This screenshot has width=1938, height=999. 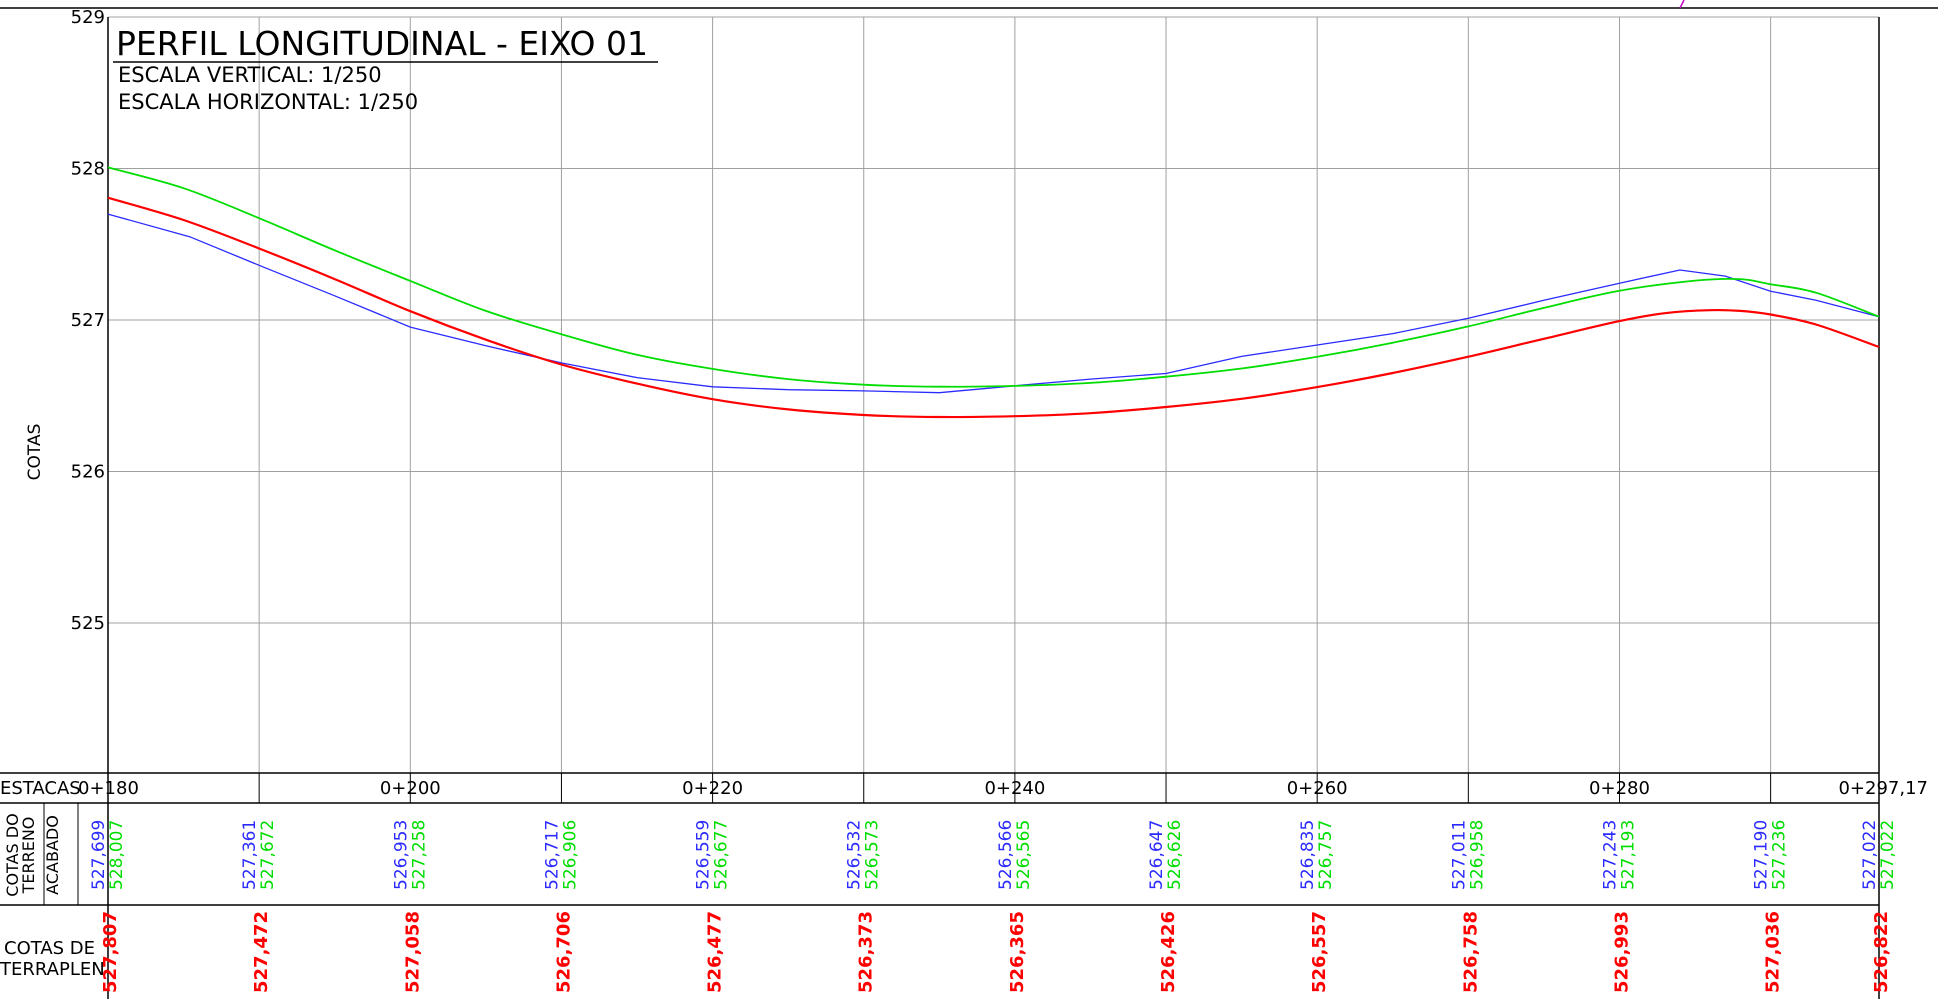 What do you see at coordinates (1622, 952) in the screenshot?
I see `cotas-terraplen-label: 526,993` at bounding box center [1622, 952].